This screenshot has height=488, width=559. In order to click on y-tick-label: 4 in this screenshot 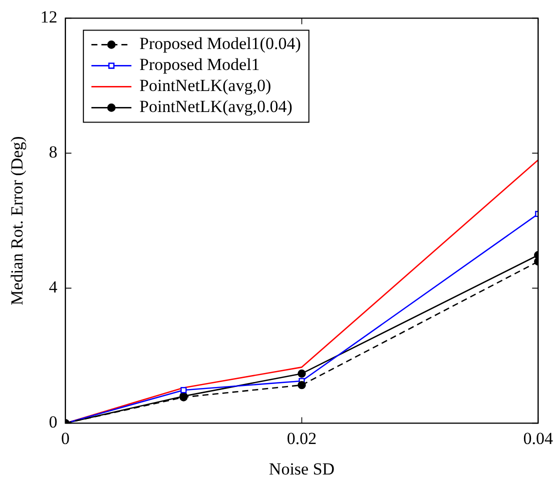, I will do `click(53, 287)`.